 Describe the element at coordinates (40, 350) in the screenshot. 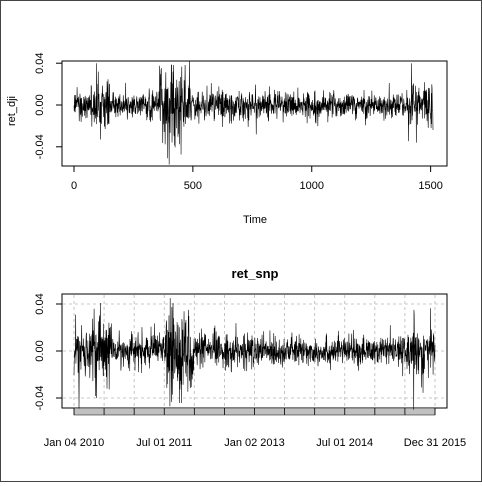

I see `y-tick-label-bottom-1: 0.00` at that location.